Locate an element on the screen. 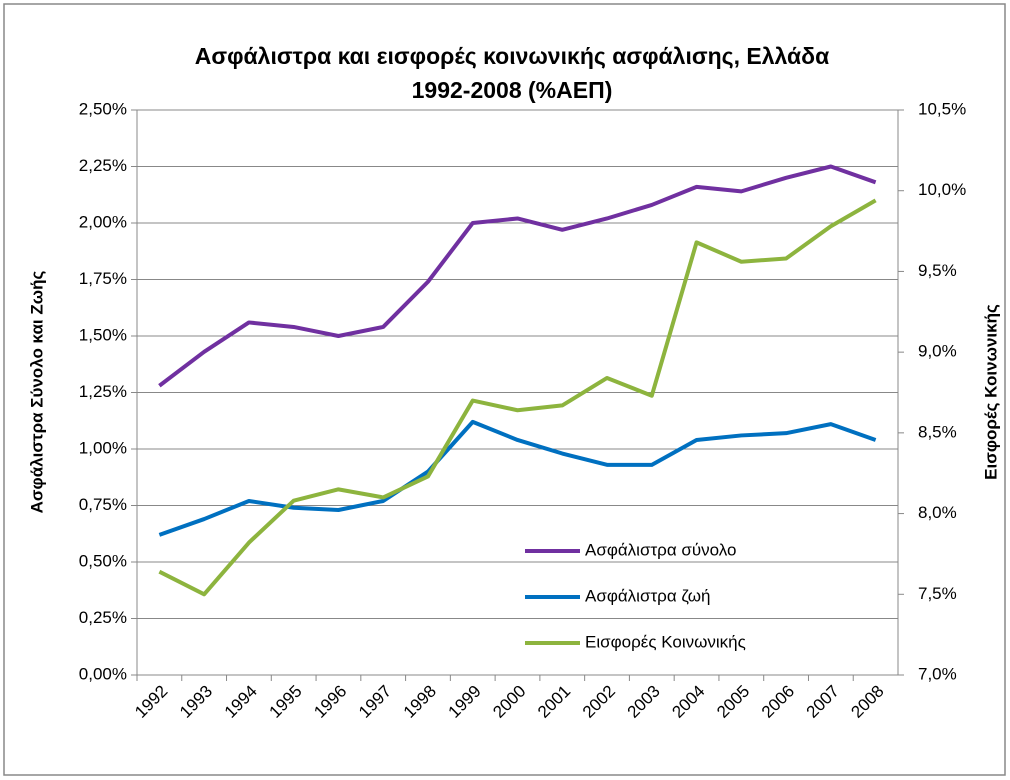 The width and height of the screenshot is (1010, 780). y-tick-label: 2,50% is located at coordinates (103, 108).